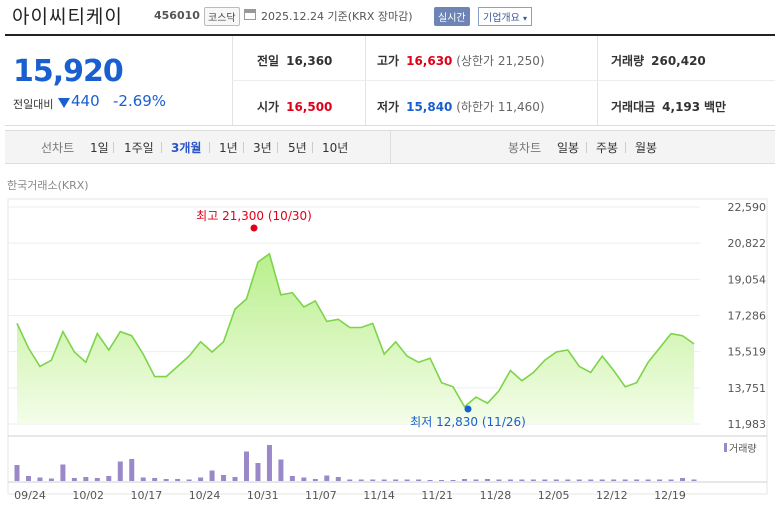  Describe the element at coordinates (646, 148) in the screenshot. I see `tab-monthly: 월봉` at that location.